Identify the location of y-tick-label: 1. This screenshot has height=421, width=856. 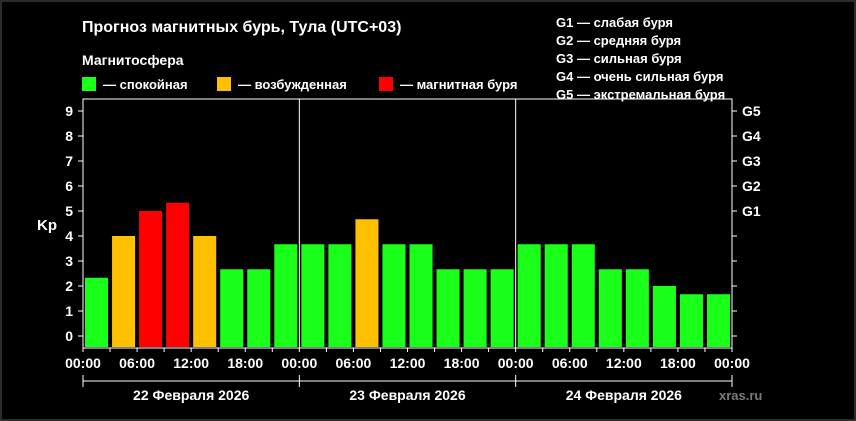
(69, 311).